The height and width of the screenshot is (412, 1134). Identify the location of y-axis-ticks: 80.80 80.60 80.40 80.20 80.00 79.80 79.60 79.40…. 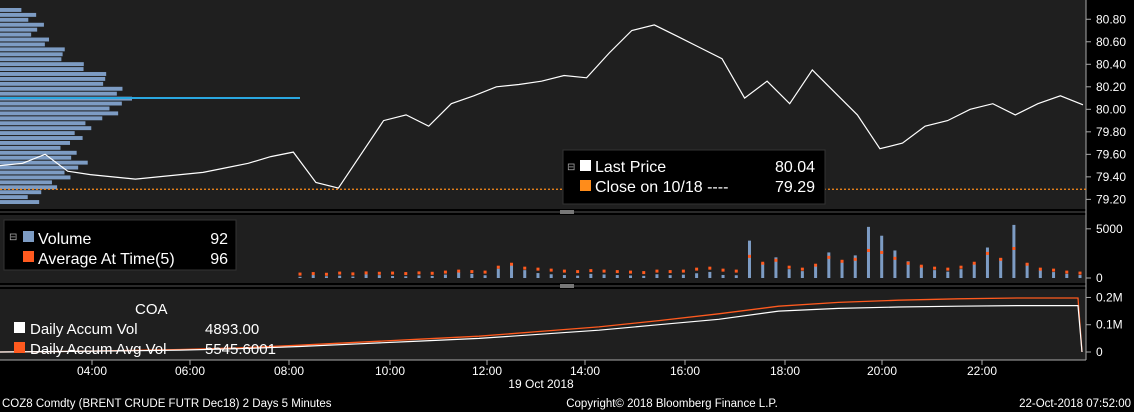
(1106, 185).